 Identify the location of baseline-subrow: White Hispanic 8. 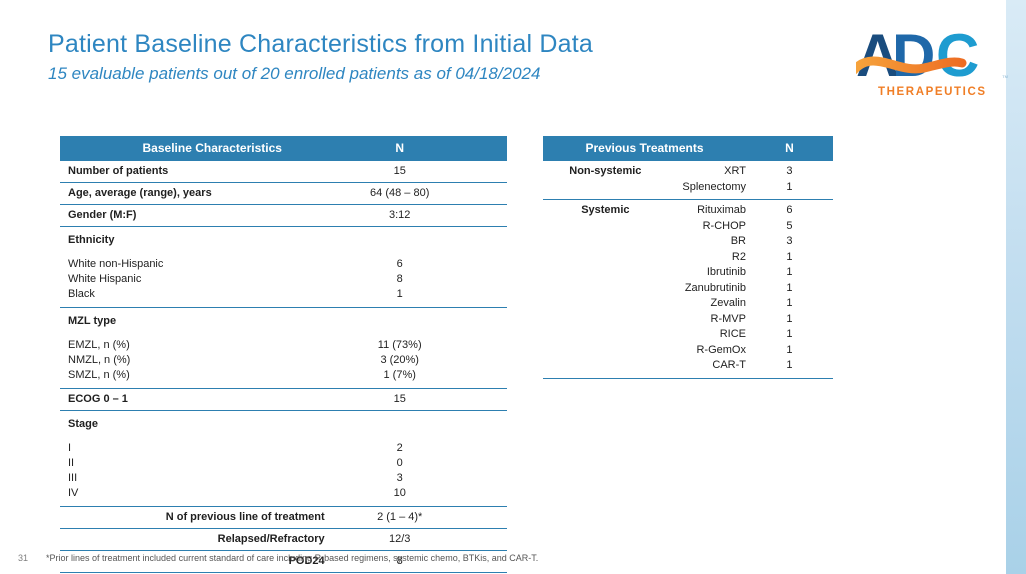
(283, 279).